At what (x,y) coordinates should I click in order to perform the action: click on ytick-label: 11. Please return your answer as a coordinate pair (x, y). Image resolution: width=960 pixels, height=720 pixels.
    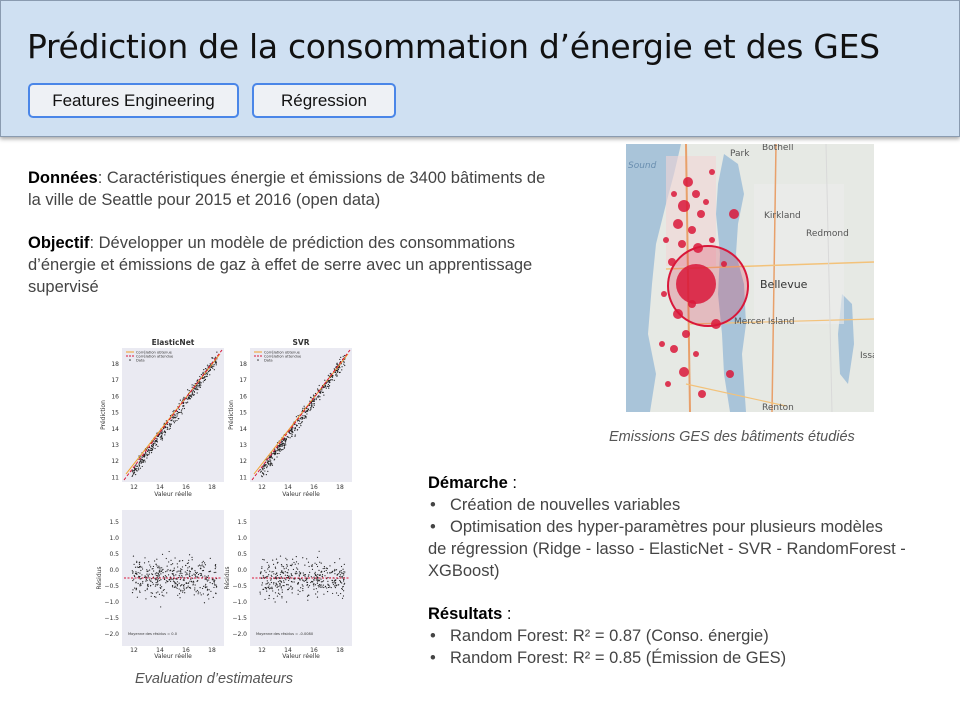
    Looking at the image, I should click on (243, 477).